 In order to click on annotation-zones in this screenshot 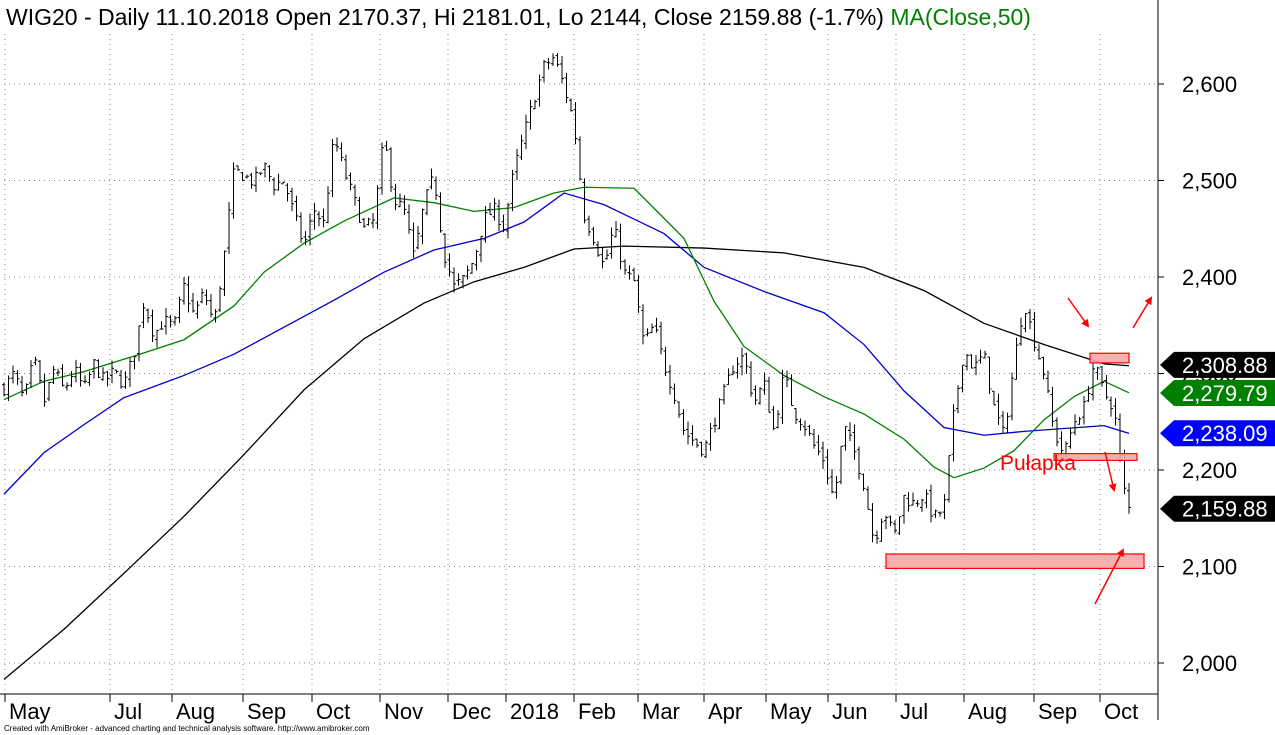, I will do `click(1015, 461)`.